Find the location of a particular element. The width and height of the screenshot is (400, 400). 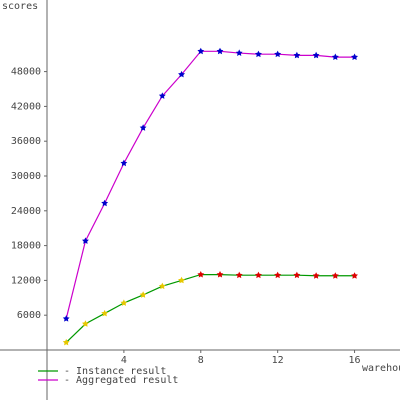

x-tick-label: 8 is located at coordinates (201, 360).